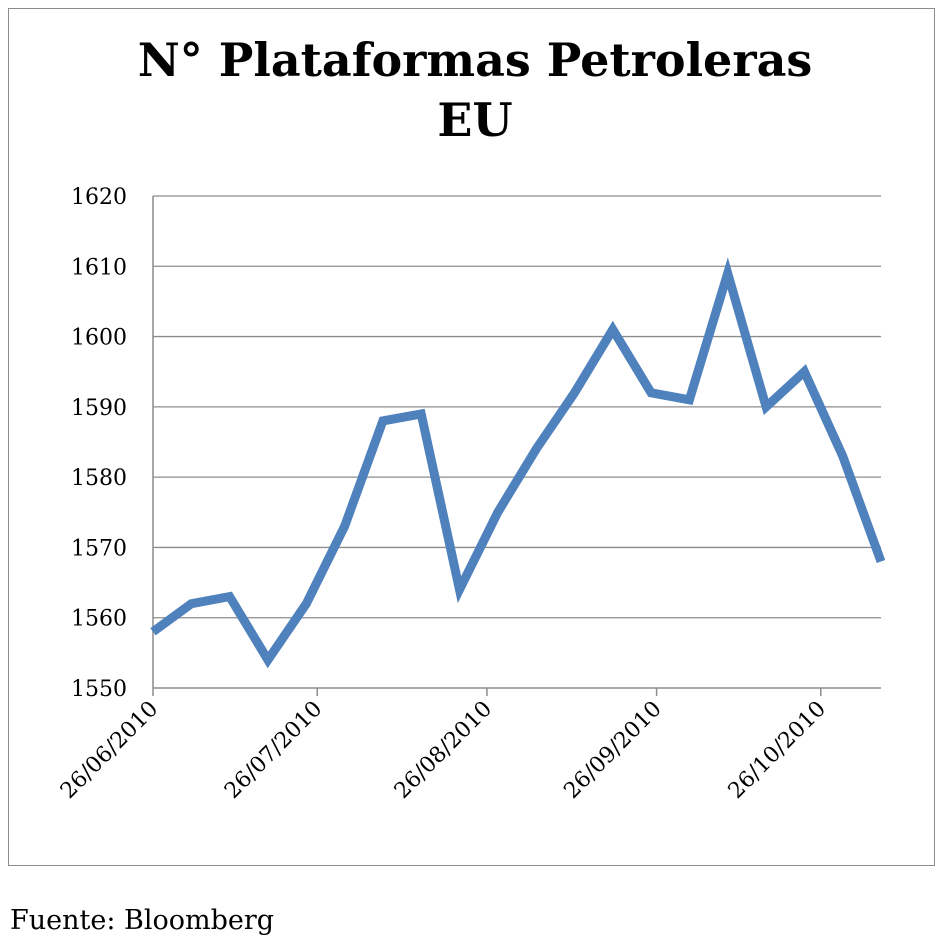 The width and height of the screenshot is (950, 952). I want to click on x-tick-label: 26/10/2010, so click(777, 750).